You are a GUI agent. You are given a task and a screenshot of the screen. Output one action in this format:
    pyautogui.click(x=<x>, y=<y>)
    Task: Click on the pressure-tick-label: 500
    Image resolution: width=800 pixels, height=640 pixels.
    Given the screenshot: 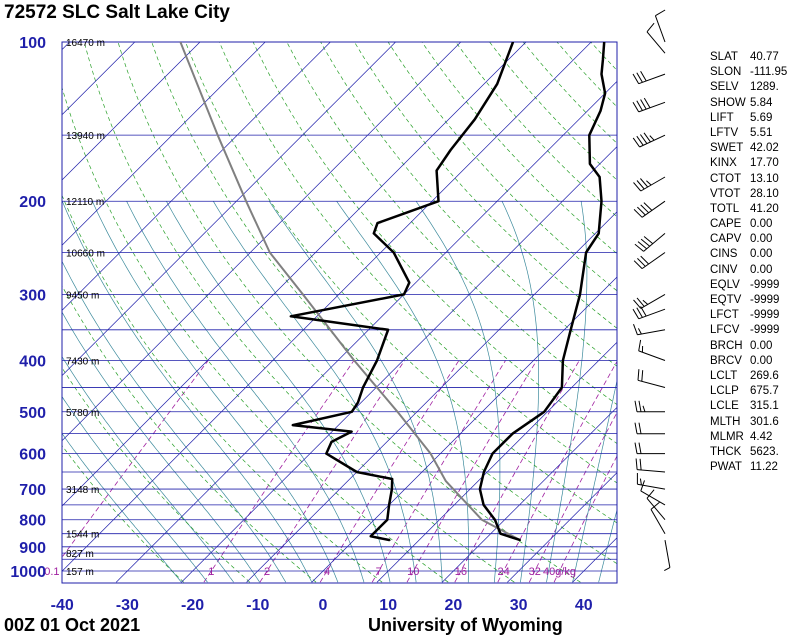 What is the action you would take?
    pyautogui.click(x=32, y=413)
    